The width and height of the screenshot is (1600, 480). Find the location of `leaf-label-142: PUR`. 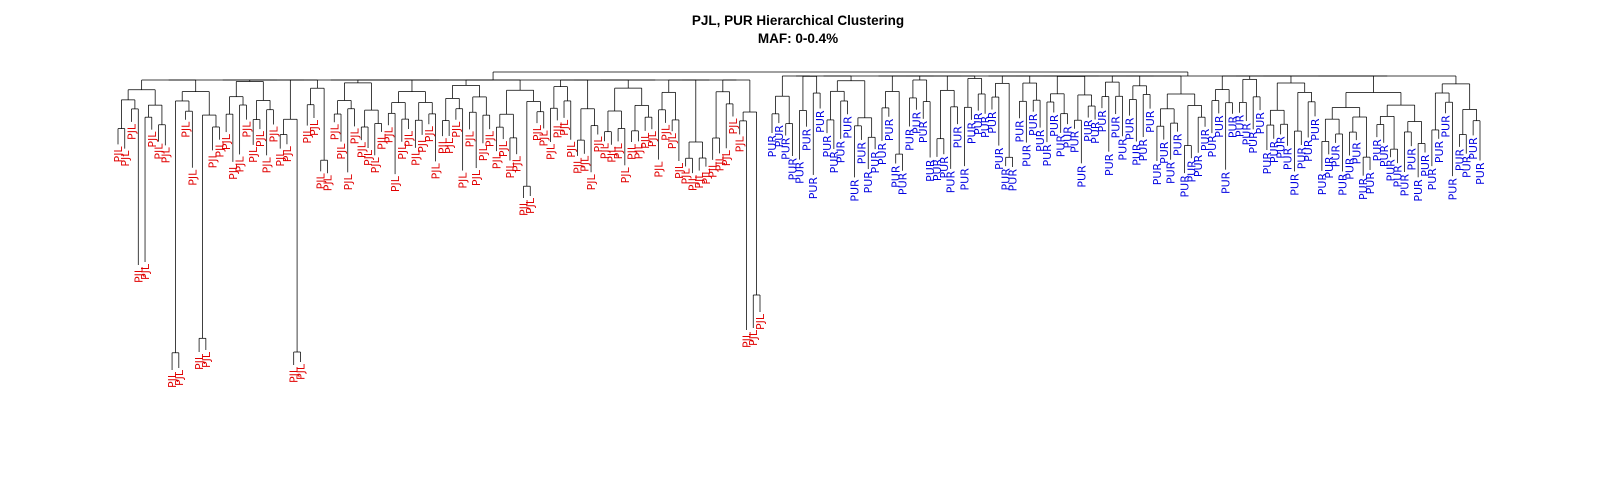

leaf-label-142: PUR is located at coordinates (1088, 130).